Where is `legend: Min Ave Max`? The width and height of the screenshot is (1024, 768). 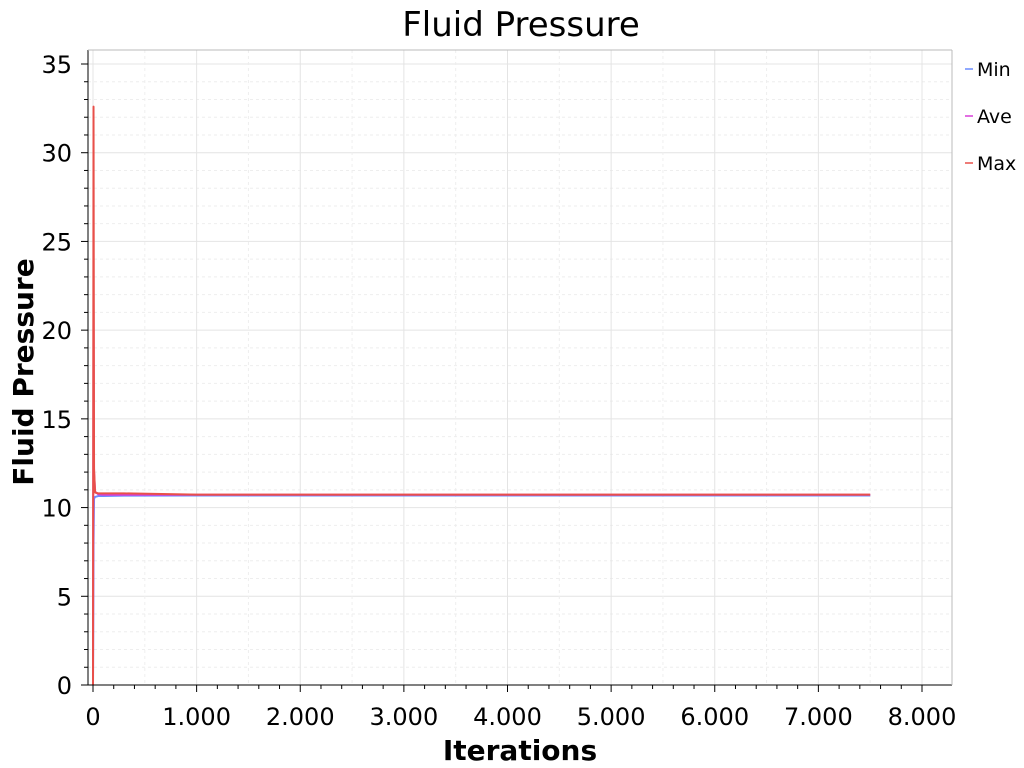 legend: Min Ave Max is located at coordinates (990, 117).